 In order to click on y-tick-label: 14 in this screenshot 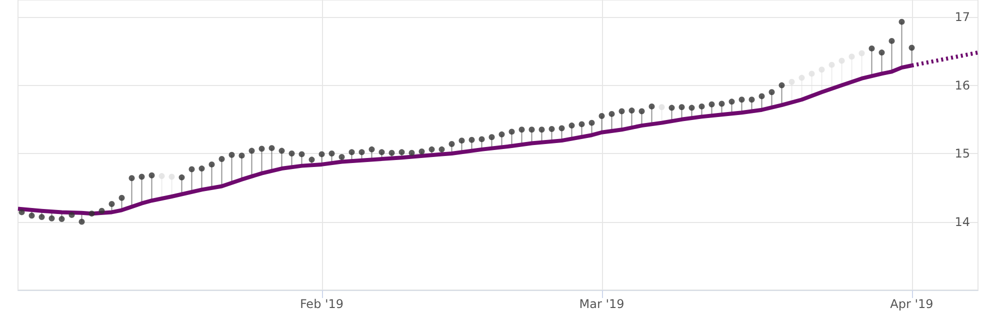, I will do `click(962, 221)`.